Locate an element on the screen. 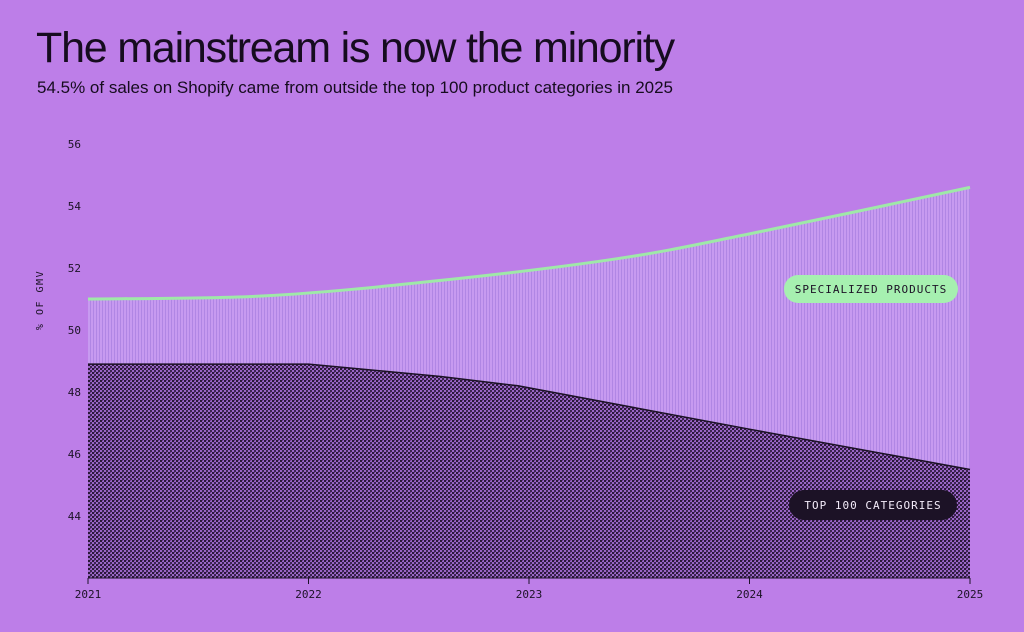 Image resolution: width=1024 pixels, height=632 pixels. legend-pill-specialized is located at coordinates (871, 289).